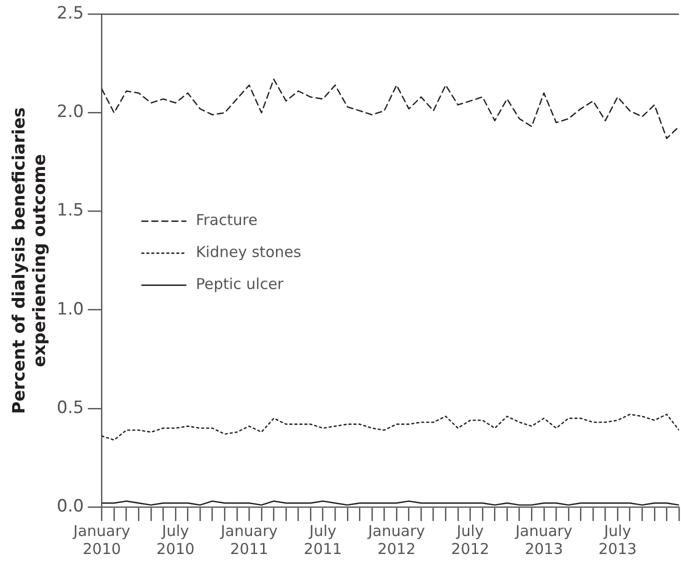  What do you see at coordinates (70, 309) in the screenshot?
I see `y-tick-label: 1.0` at bounding box center [70, 309].